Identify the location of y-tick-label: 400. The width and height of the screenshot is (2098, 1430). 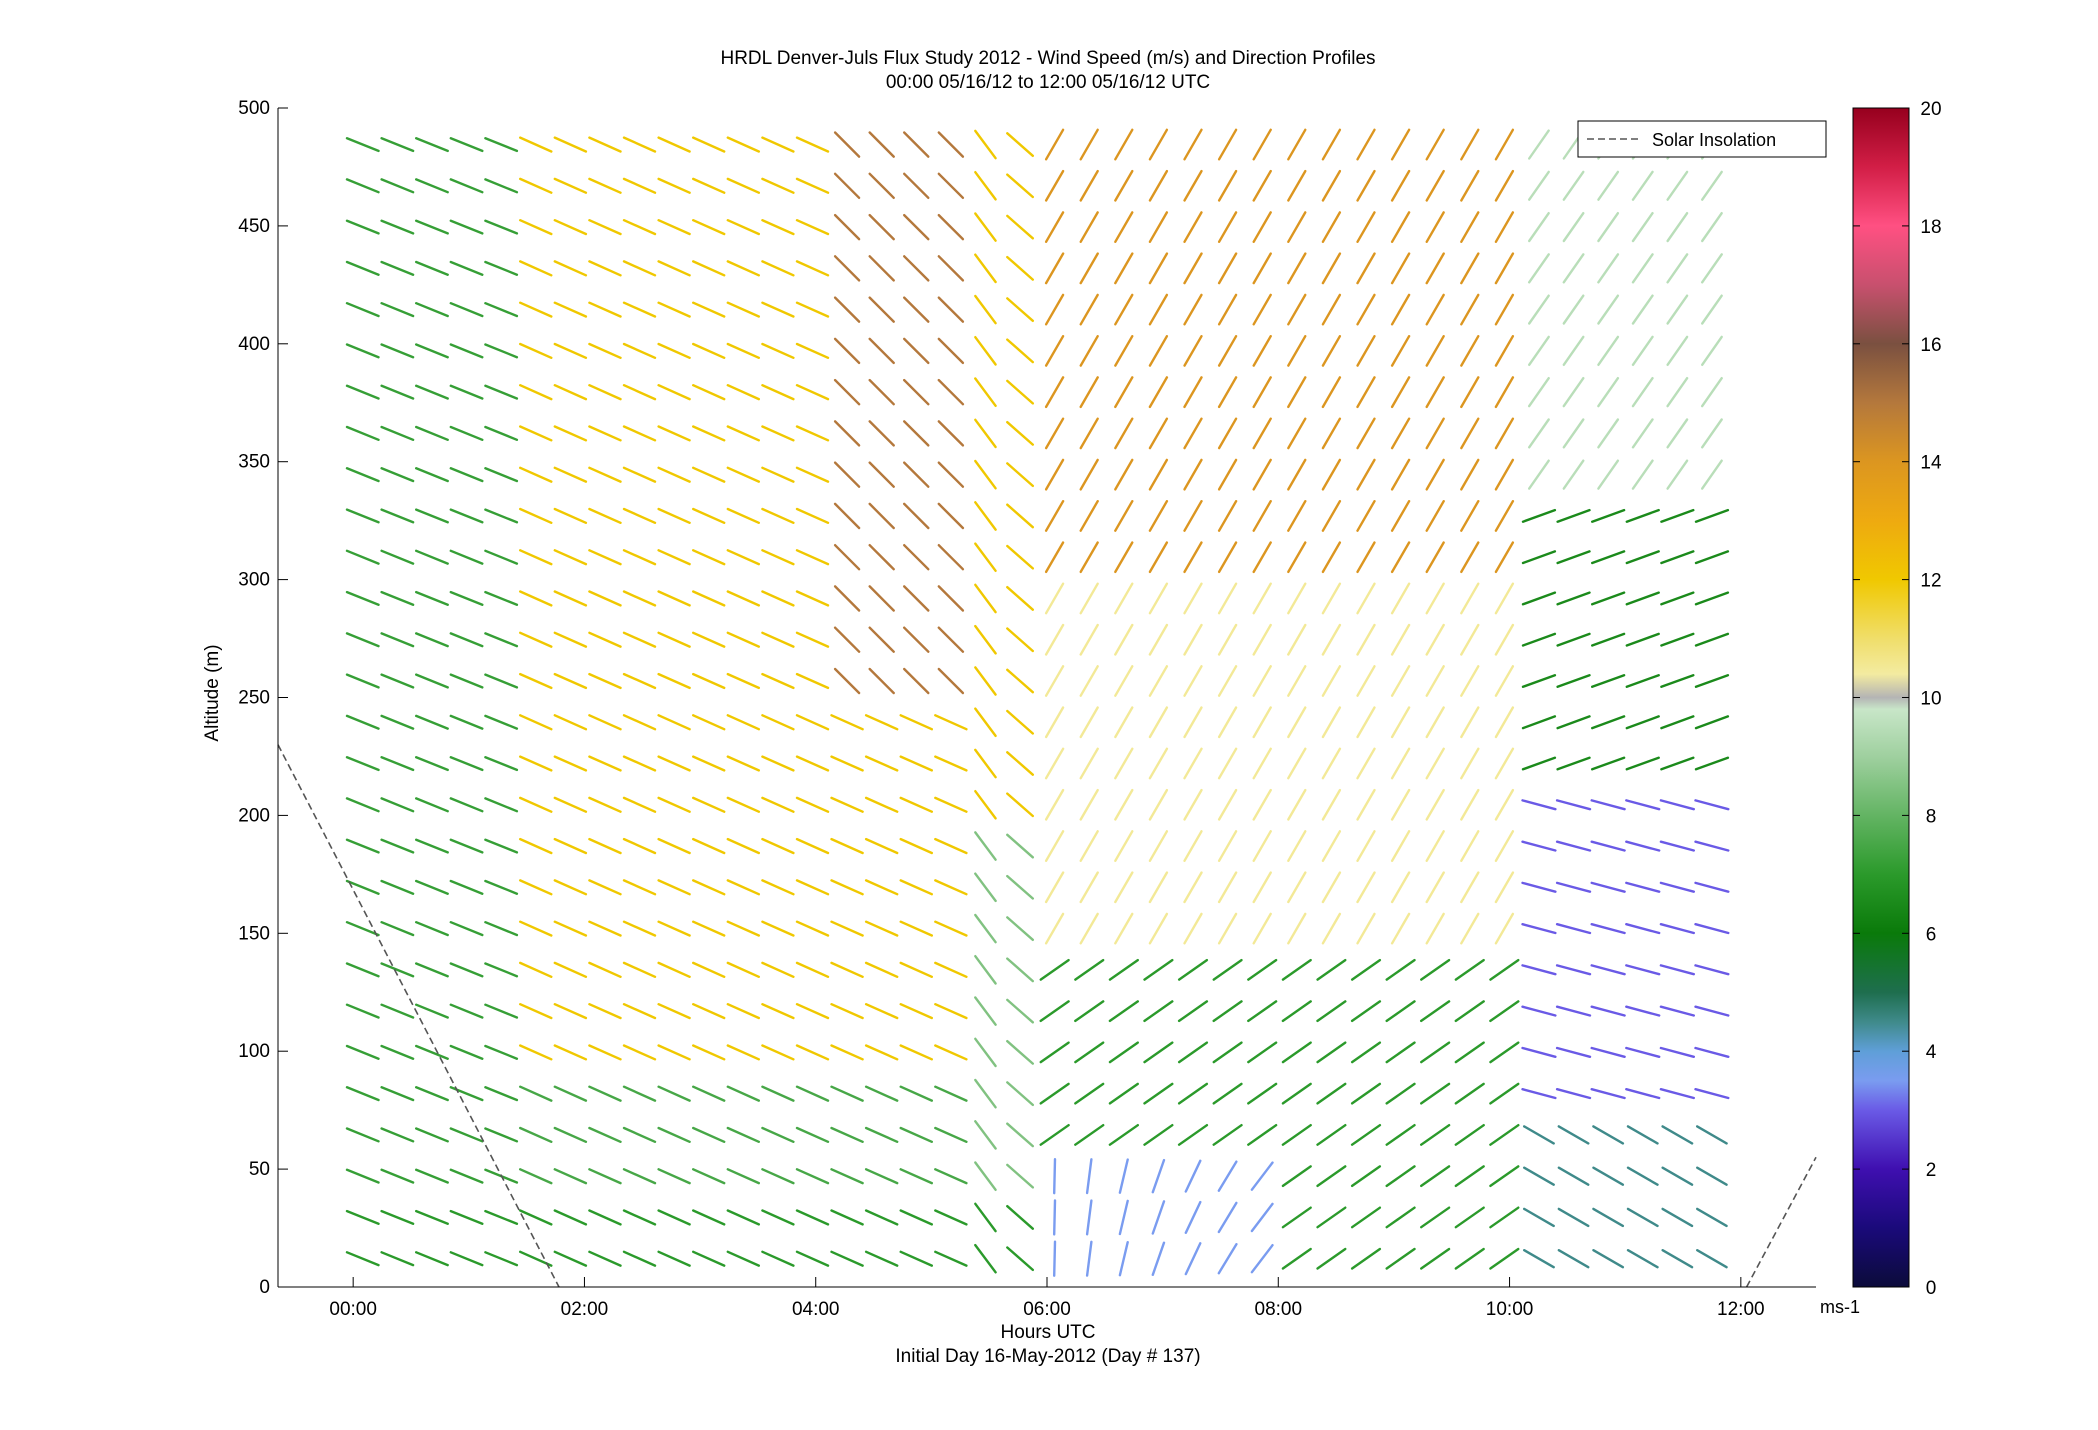
(254, 344).